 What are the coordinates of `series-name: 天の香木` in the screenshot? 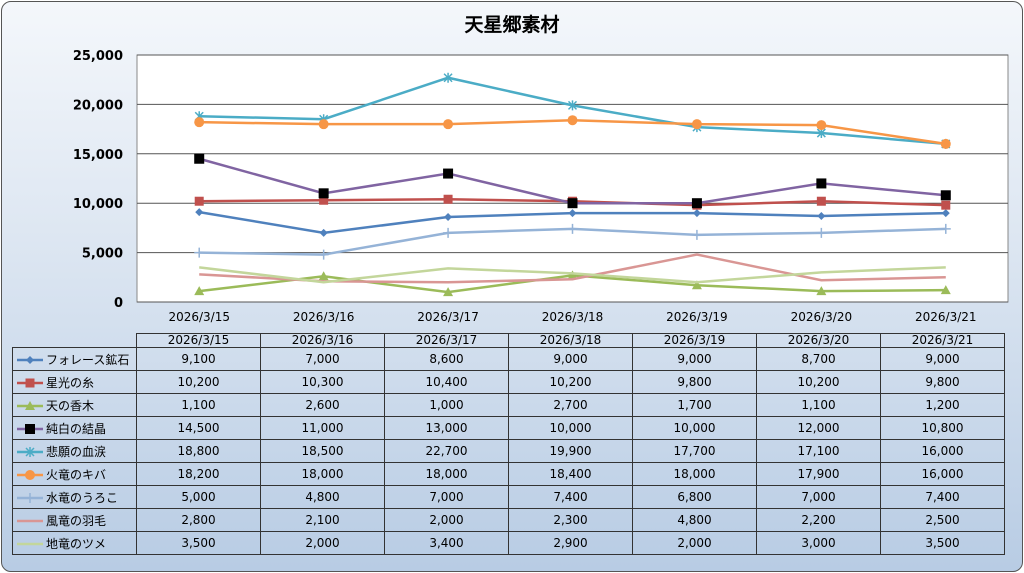 It's located at (70, 405).